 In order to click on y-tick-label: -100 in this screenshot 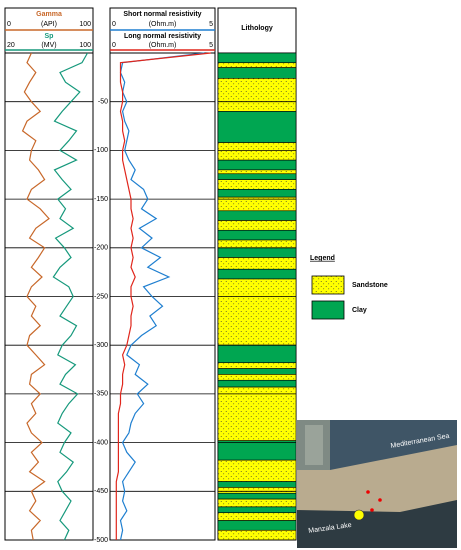, I will do `click(101, 150)`.